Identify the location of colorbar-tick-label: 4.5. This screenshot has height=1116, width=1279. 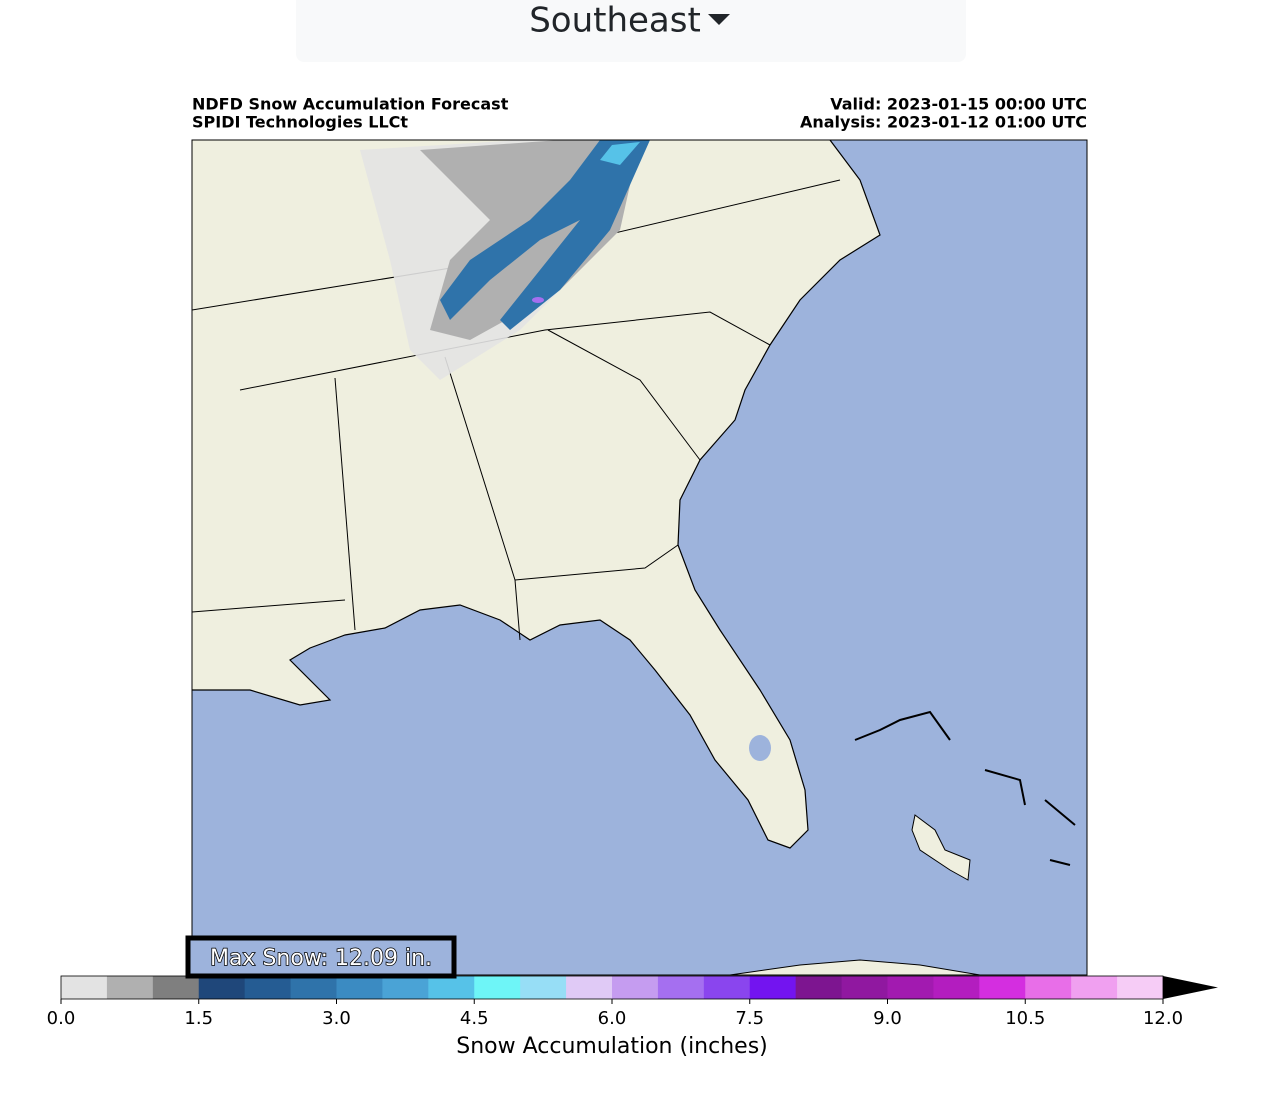
(474, 1018).